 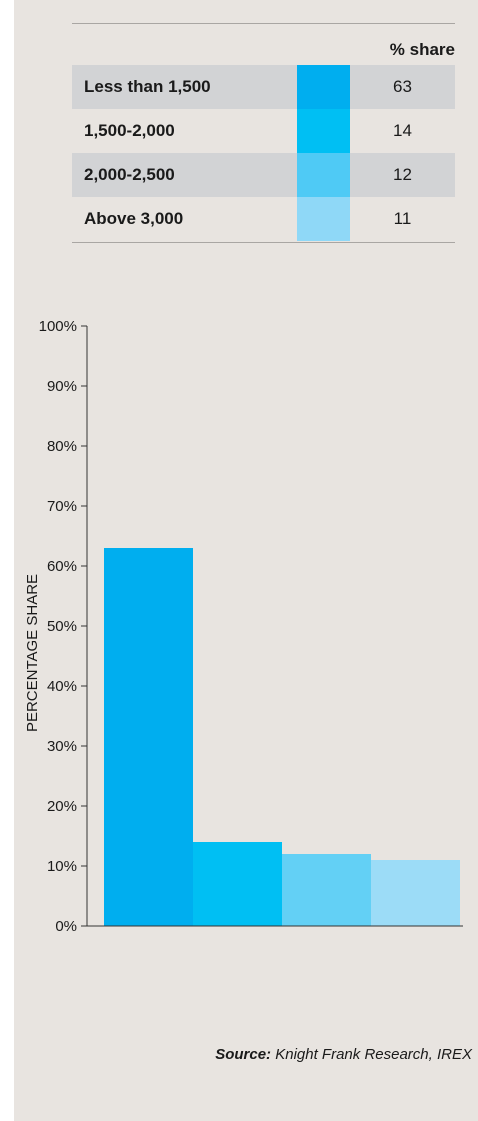 I want to click on table-row: 1,500-2,000 14, so click(x=263, y=131).